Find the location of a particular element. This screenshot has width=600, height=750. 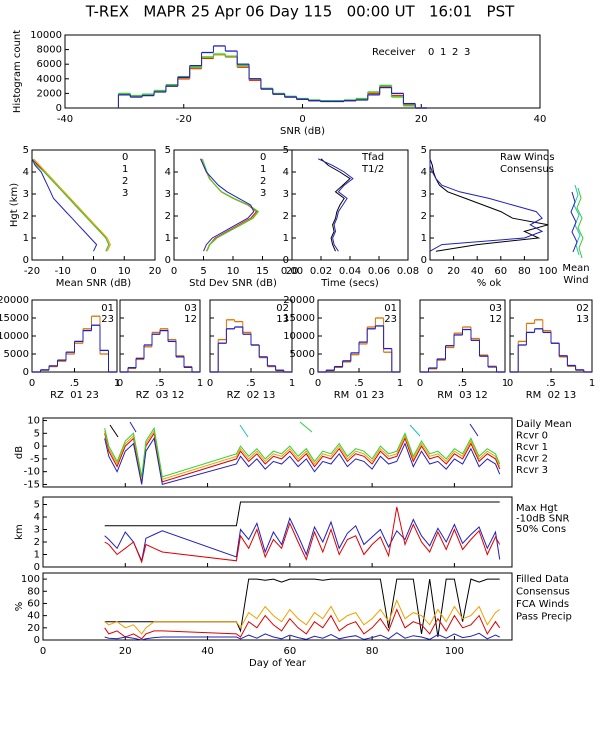

x-tick-label: 0.00 is located at coordinates (292, 271).